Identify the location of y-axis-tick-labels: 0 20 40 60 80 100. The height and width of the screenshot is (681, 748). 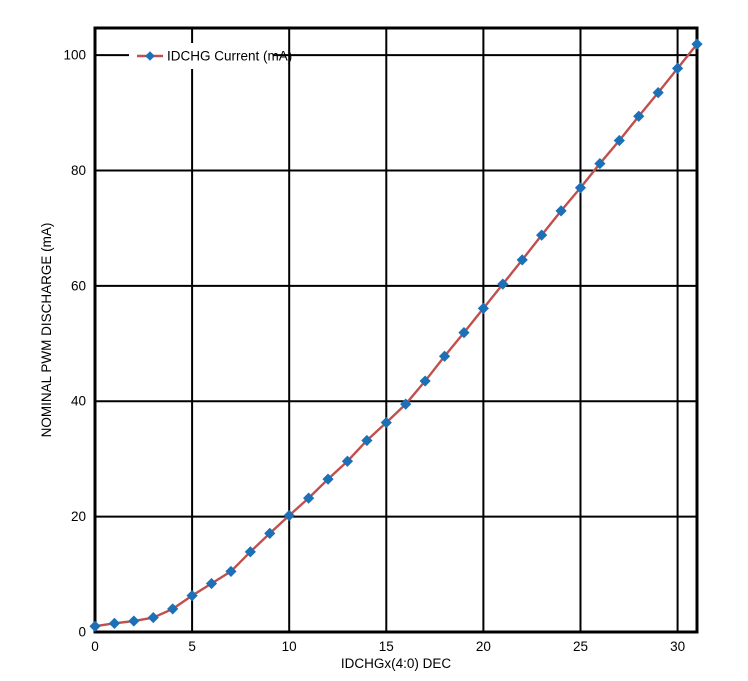
(74, 344).